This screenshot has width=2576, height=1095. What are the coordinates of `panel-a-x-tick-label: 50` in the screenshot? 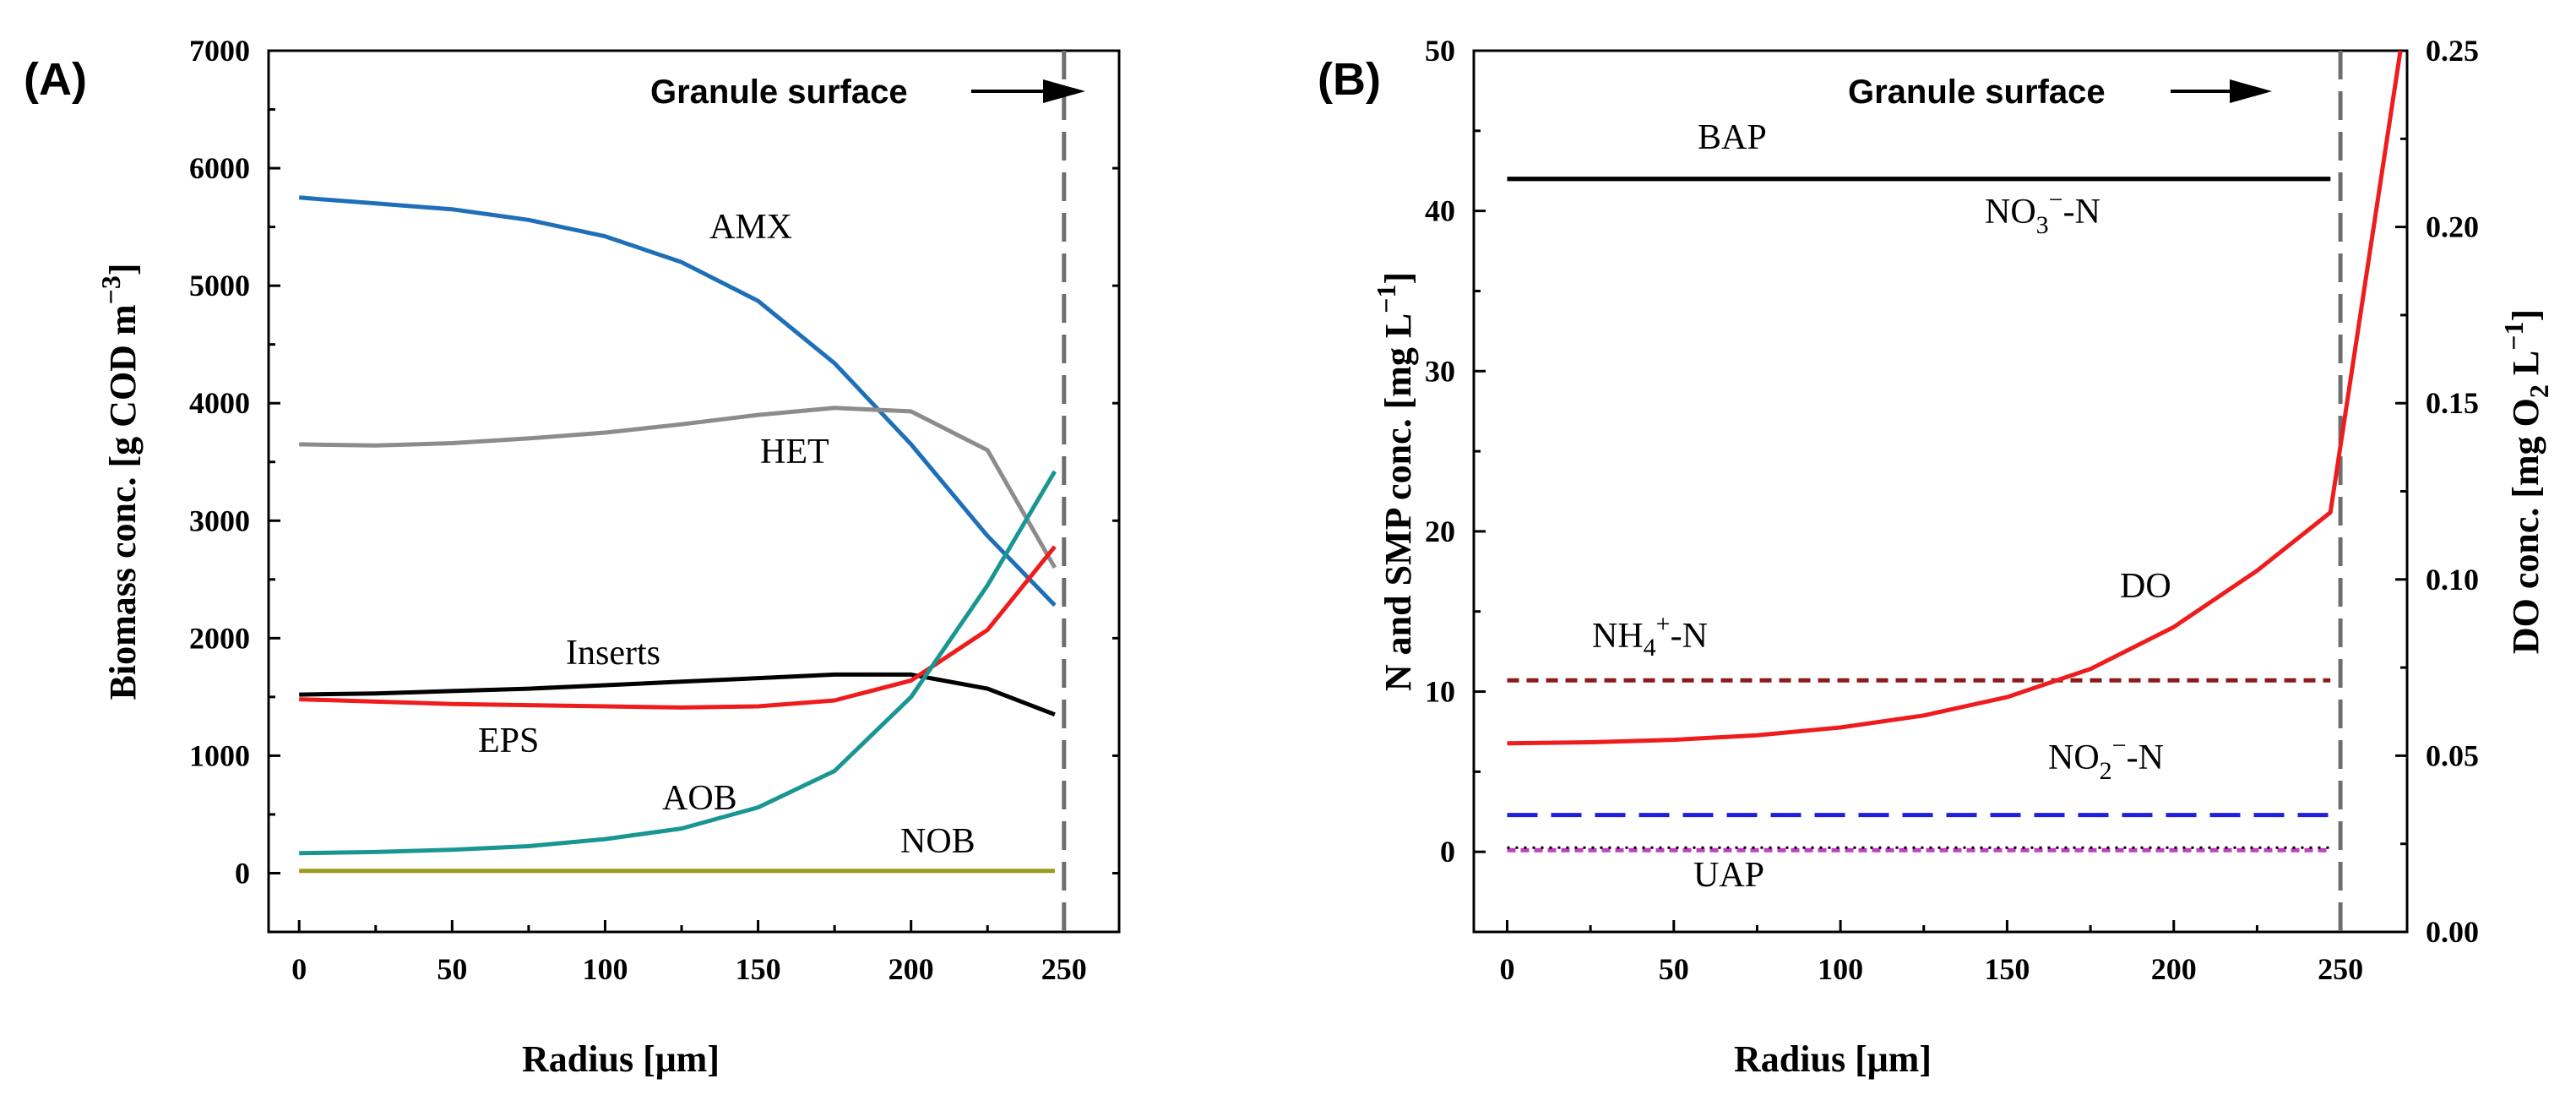 It's located at (452, 969).